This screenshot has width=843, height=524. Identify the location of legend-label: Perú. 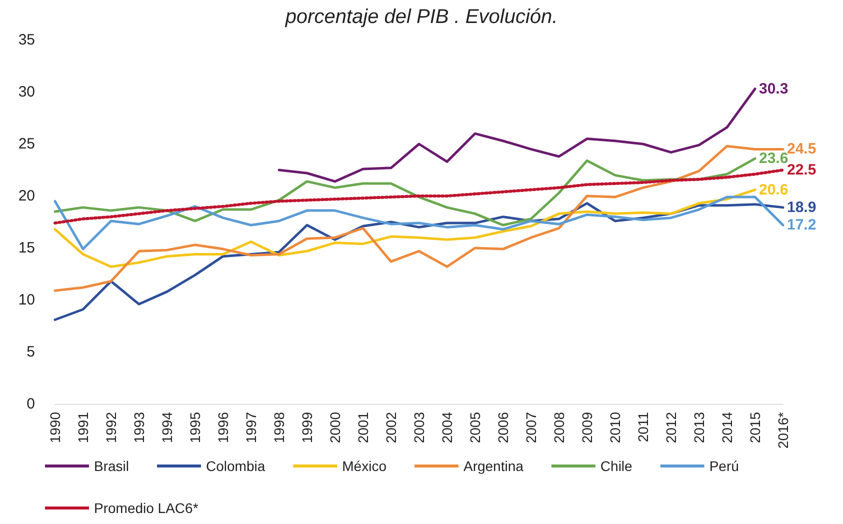
(724, 466).